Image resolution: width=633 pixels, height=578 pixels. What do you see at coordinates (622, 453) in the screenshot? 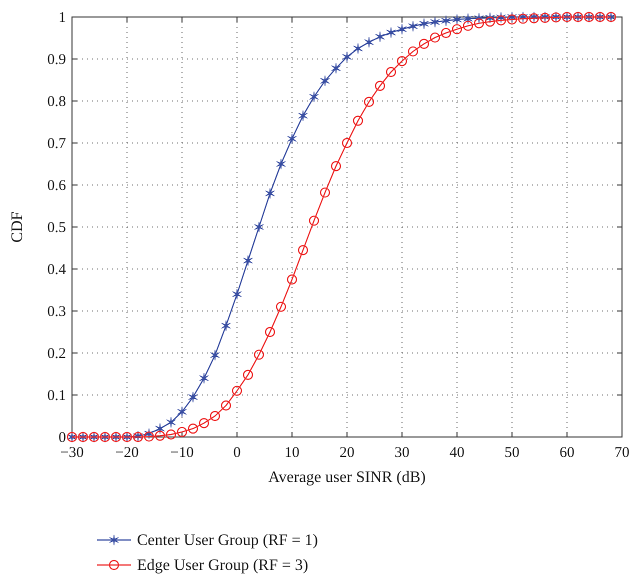
I see `x-tick-label: 70` at bounding box center [622, 453].